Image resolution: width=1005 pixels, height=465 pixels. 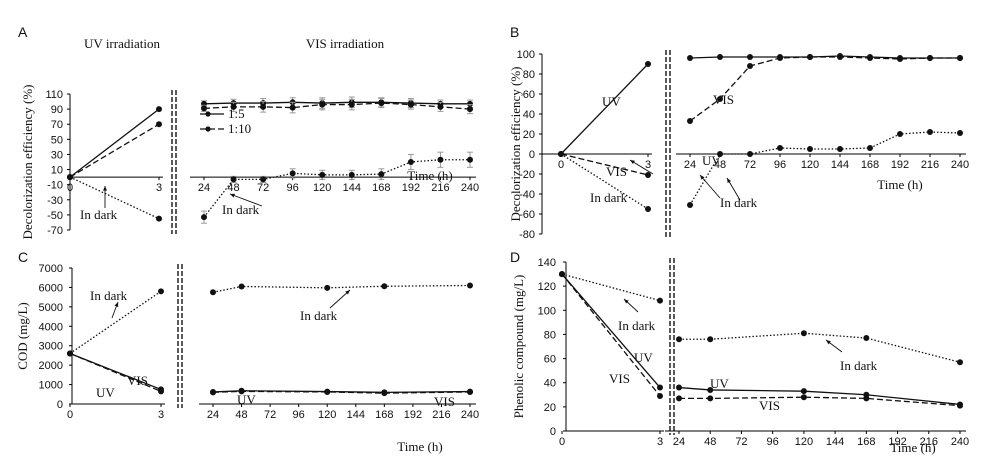 What do you see at coordinates (719, 383) in the screenshot?
I see `annotation-label: UV` at bounding box center [719, 383].